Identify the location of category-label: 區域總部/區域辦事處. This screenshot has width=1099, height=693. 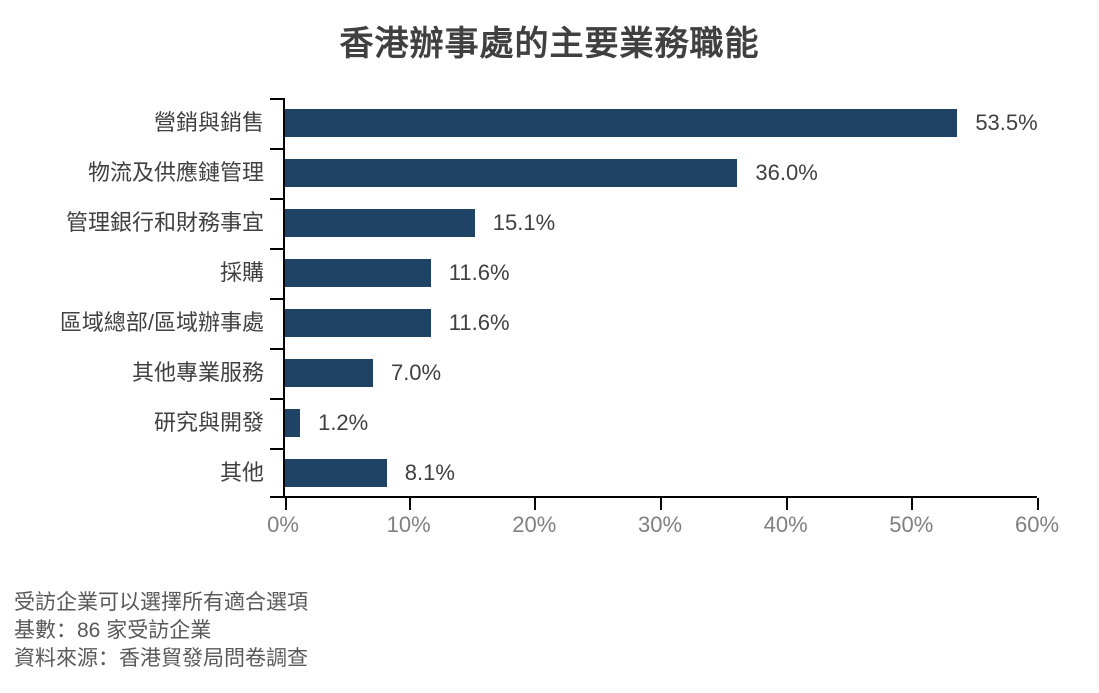
(161, 322).